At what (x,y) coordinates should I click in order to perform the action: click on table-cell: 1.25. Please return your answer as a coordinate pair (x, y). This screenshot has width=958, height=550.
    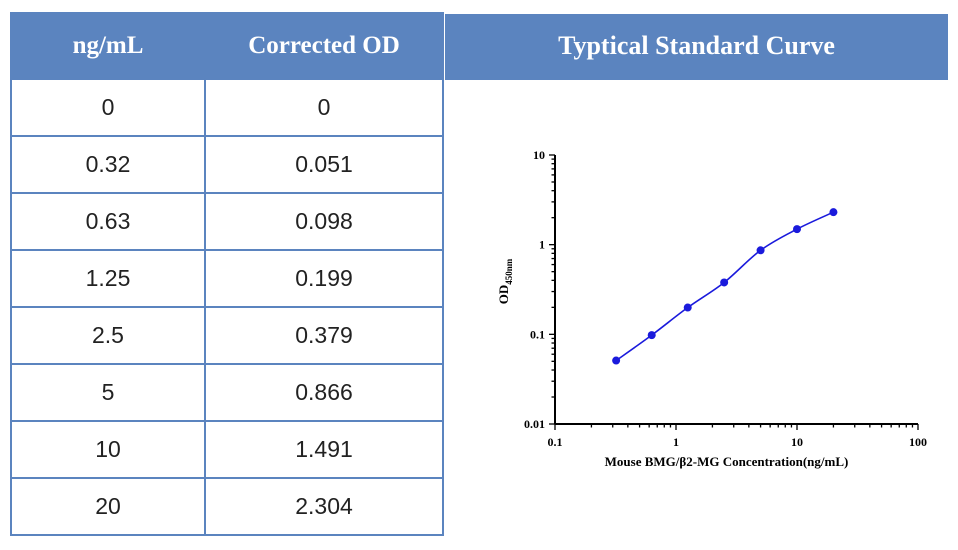
    Looking at the image, I should click on (108, 278).